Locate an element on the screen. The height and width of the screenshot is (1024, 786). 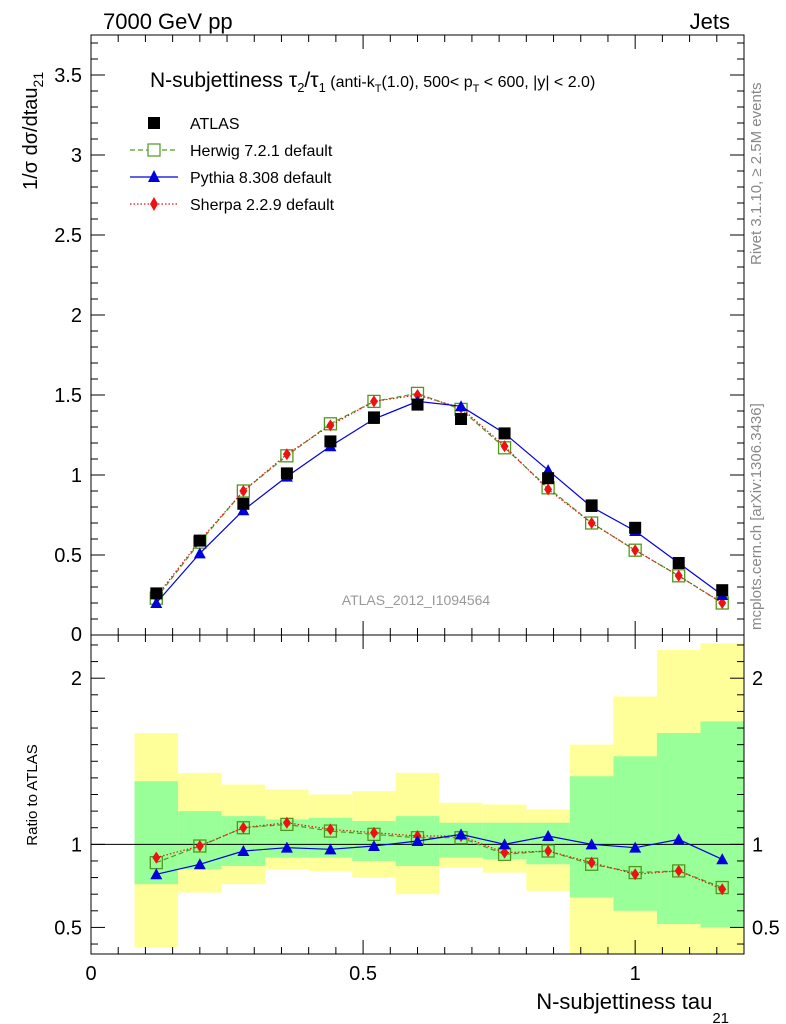
title-rest-a: (anti-k is located at coordinates (351, 82).